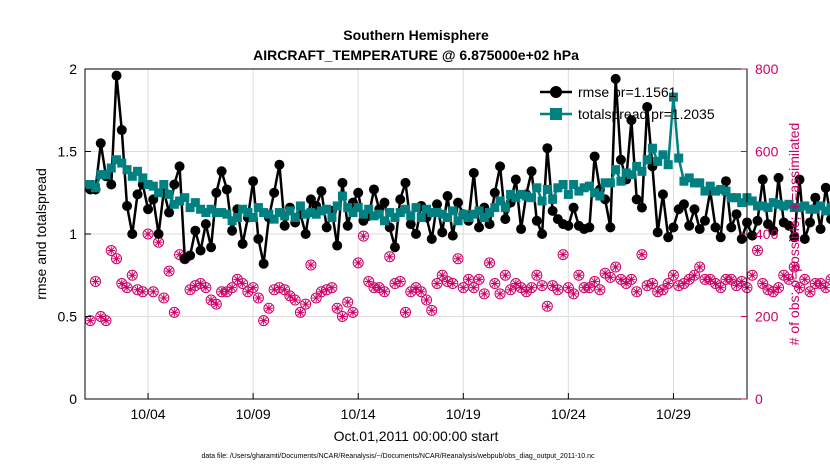 The width and height of the screenshot is (830, 470). I want to click on y-tick-label: 1, so click(73, 234).